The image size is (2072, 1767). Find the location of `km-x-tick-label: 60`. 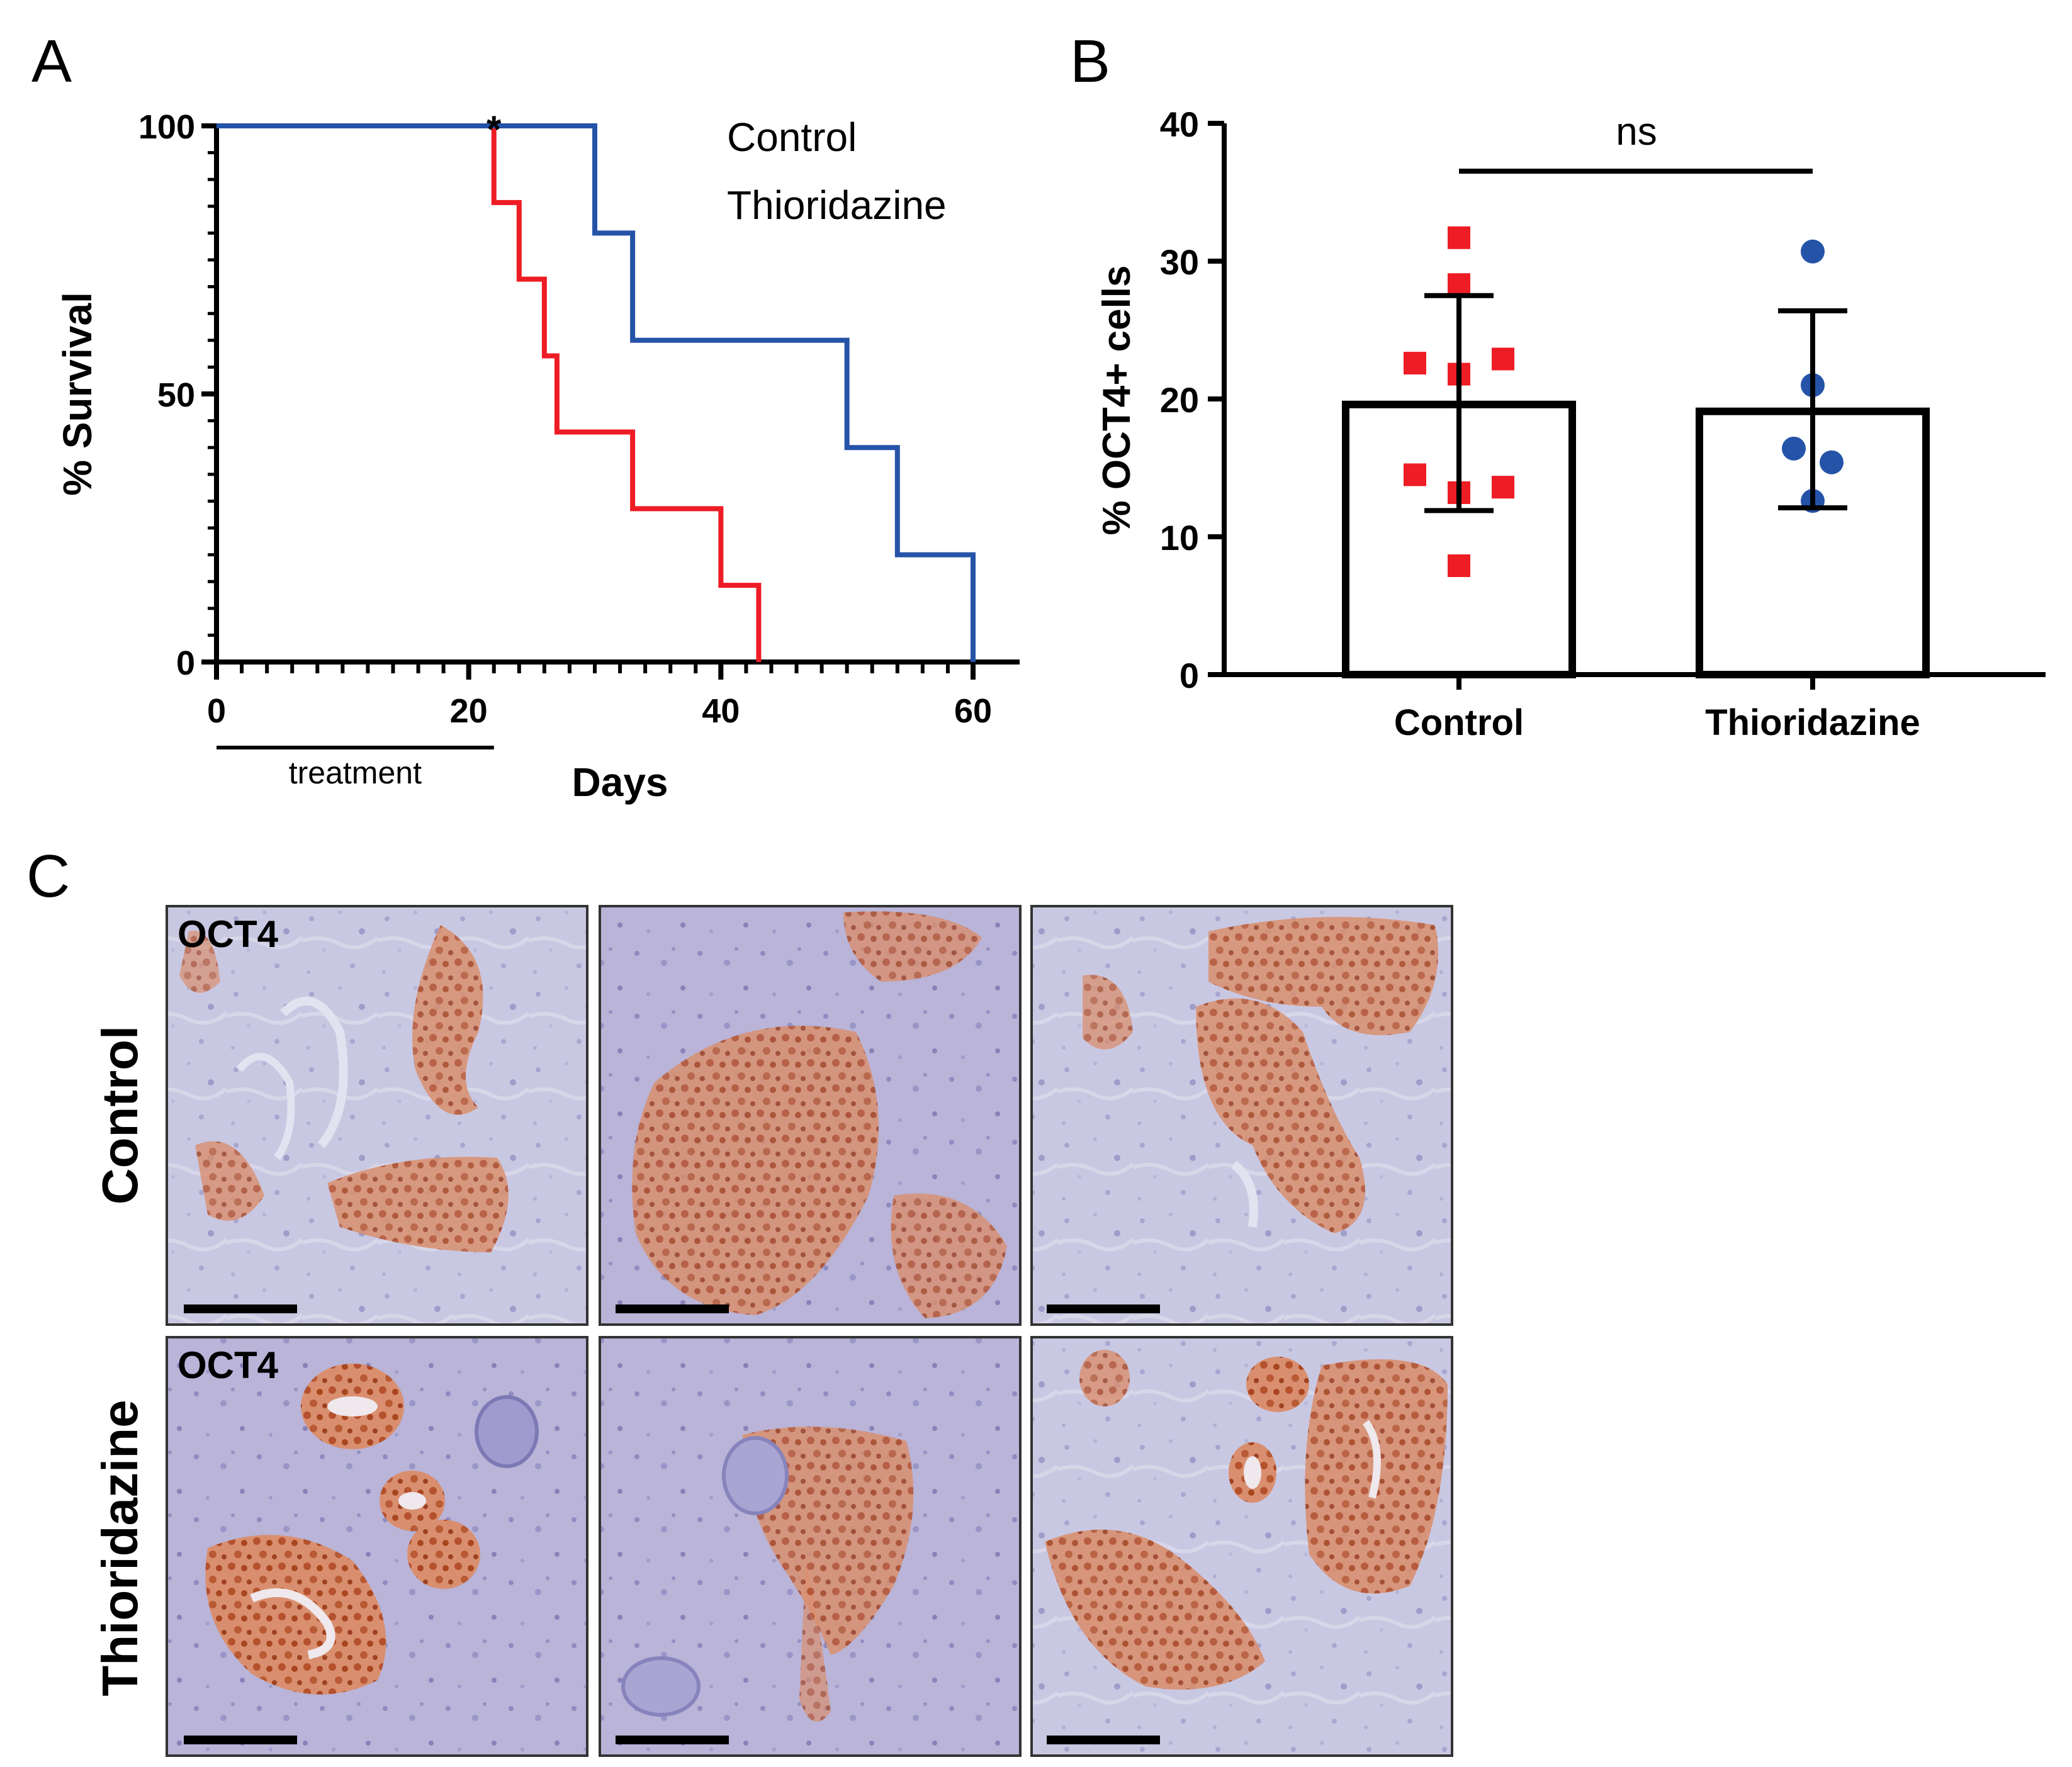

km-x-tick-label: 60 is located at coordinates (973, 711).